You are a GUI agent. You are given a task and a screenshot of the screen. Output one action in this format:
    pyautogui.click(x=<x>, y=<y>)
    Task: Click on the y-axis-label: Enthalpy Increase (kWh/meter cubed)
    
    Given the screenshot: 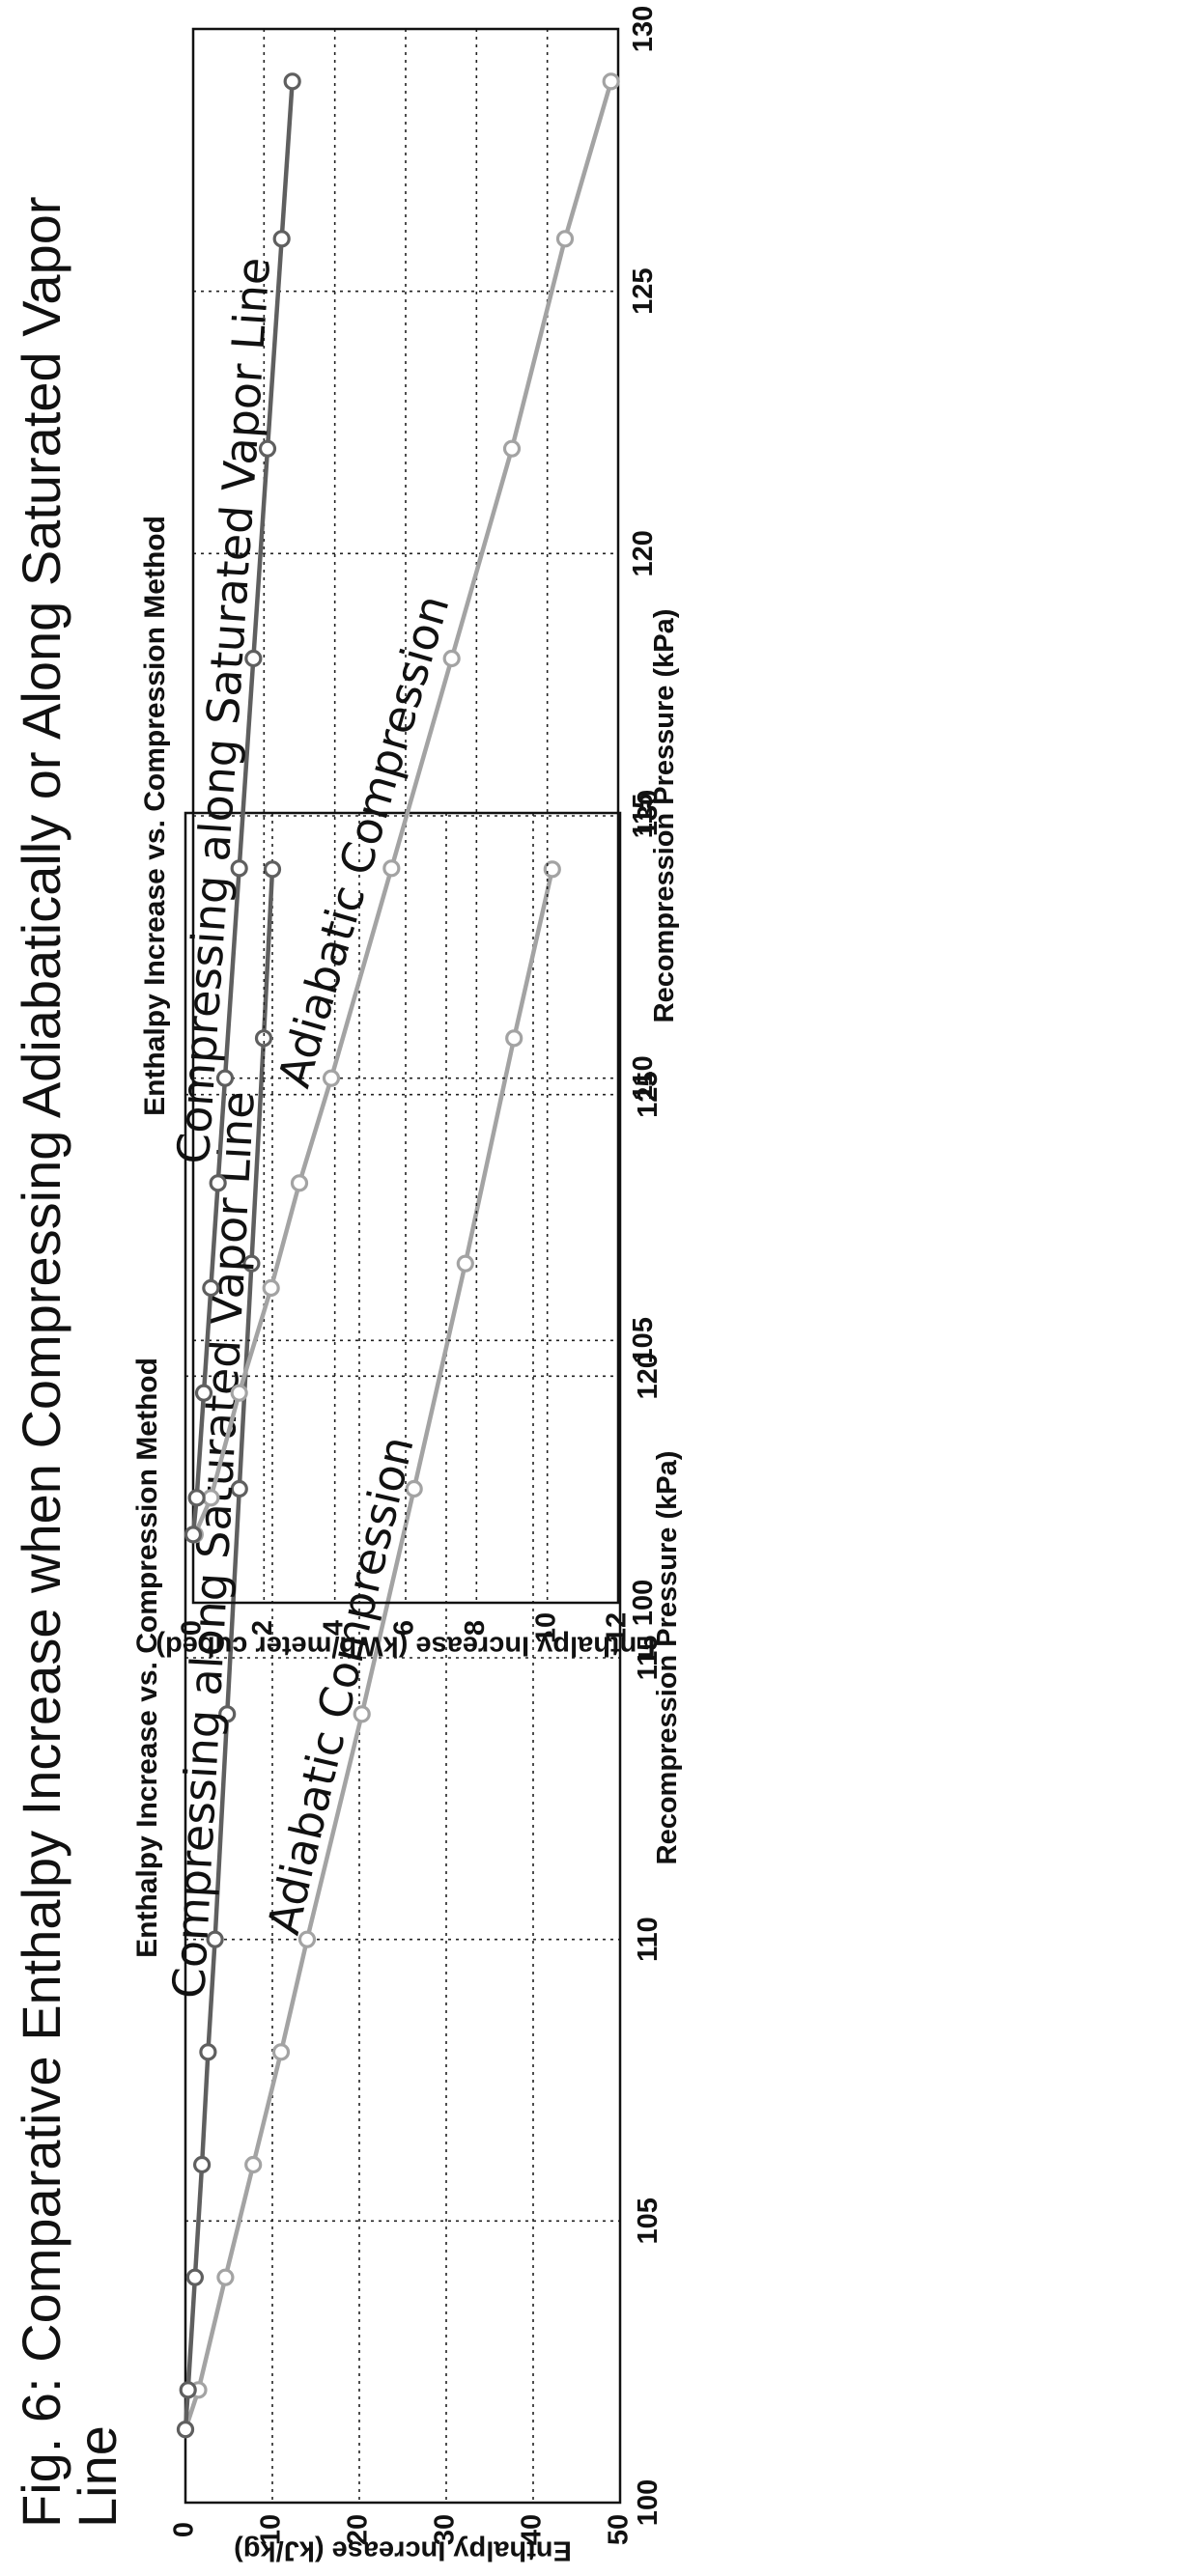 What is the action you would take?
    pyautogui.click(x=405, y=1646)
    